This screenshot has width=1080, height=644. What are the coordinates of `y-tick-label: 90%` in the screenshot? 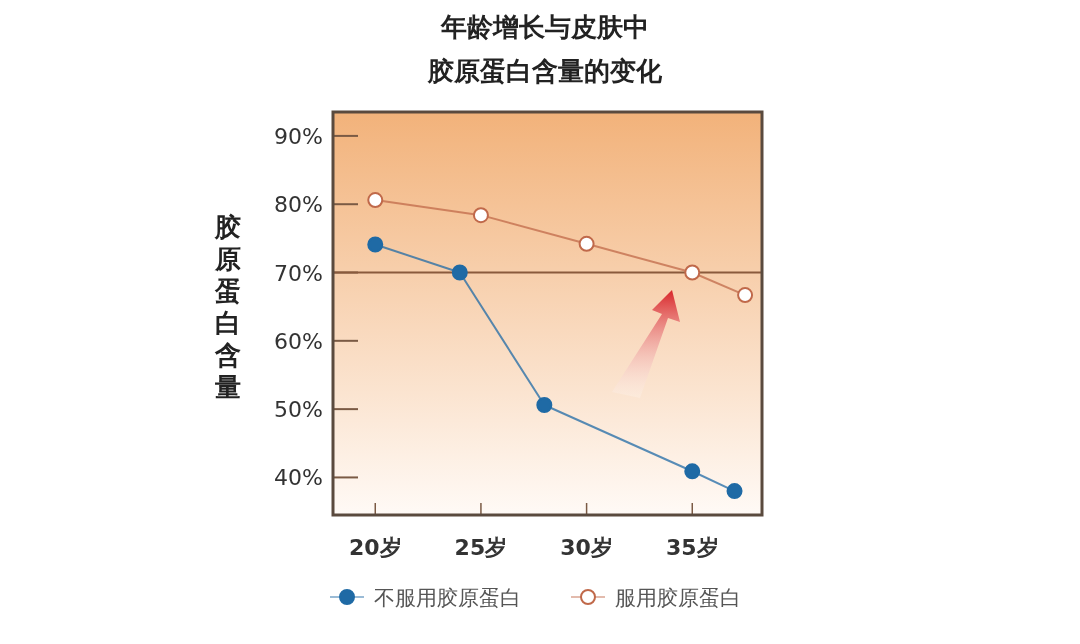 It's located at (298, 136).